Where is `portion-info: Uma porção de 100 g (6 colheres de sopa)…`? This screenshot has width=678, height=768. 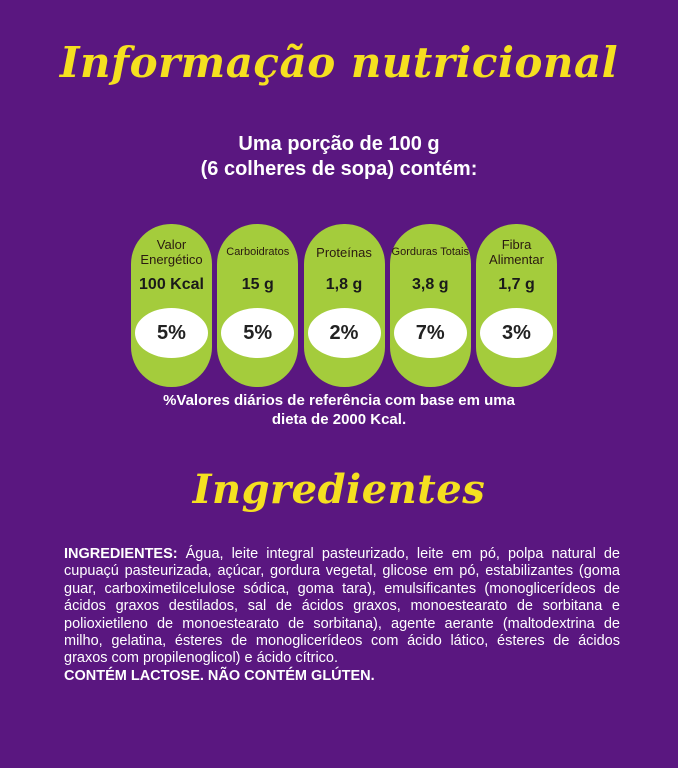
portion-info: Uma porção de 100 g (6 colheres de sopa)… is located at coordinates (339, 157).